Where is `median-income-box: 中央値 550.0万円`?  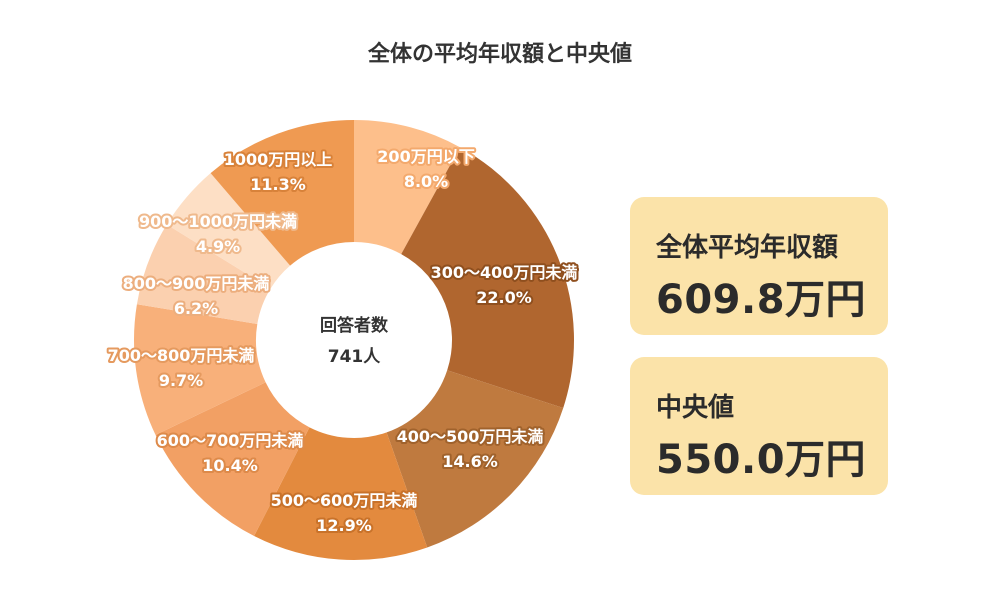
median-income-box: 中央値 550.0万円 is located at coordinates (759, 426).